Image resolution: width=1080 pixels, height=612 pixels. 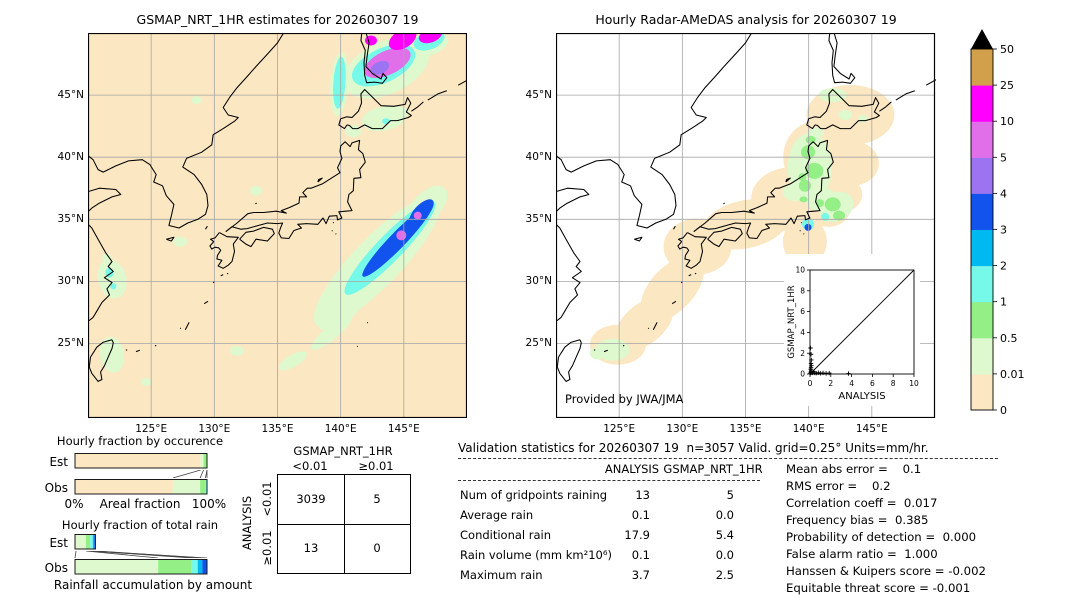 What do you see at coordinates (802, 353) in the screenshot?
I see `inset-y-tick: 2` at bounding box center [802, 353].